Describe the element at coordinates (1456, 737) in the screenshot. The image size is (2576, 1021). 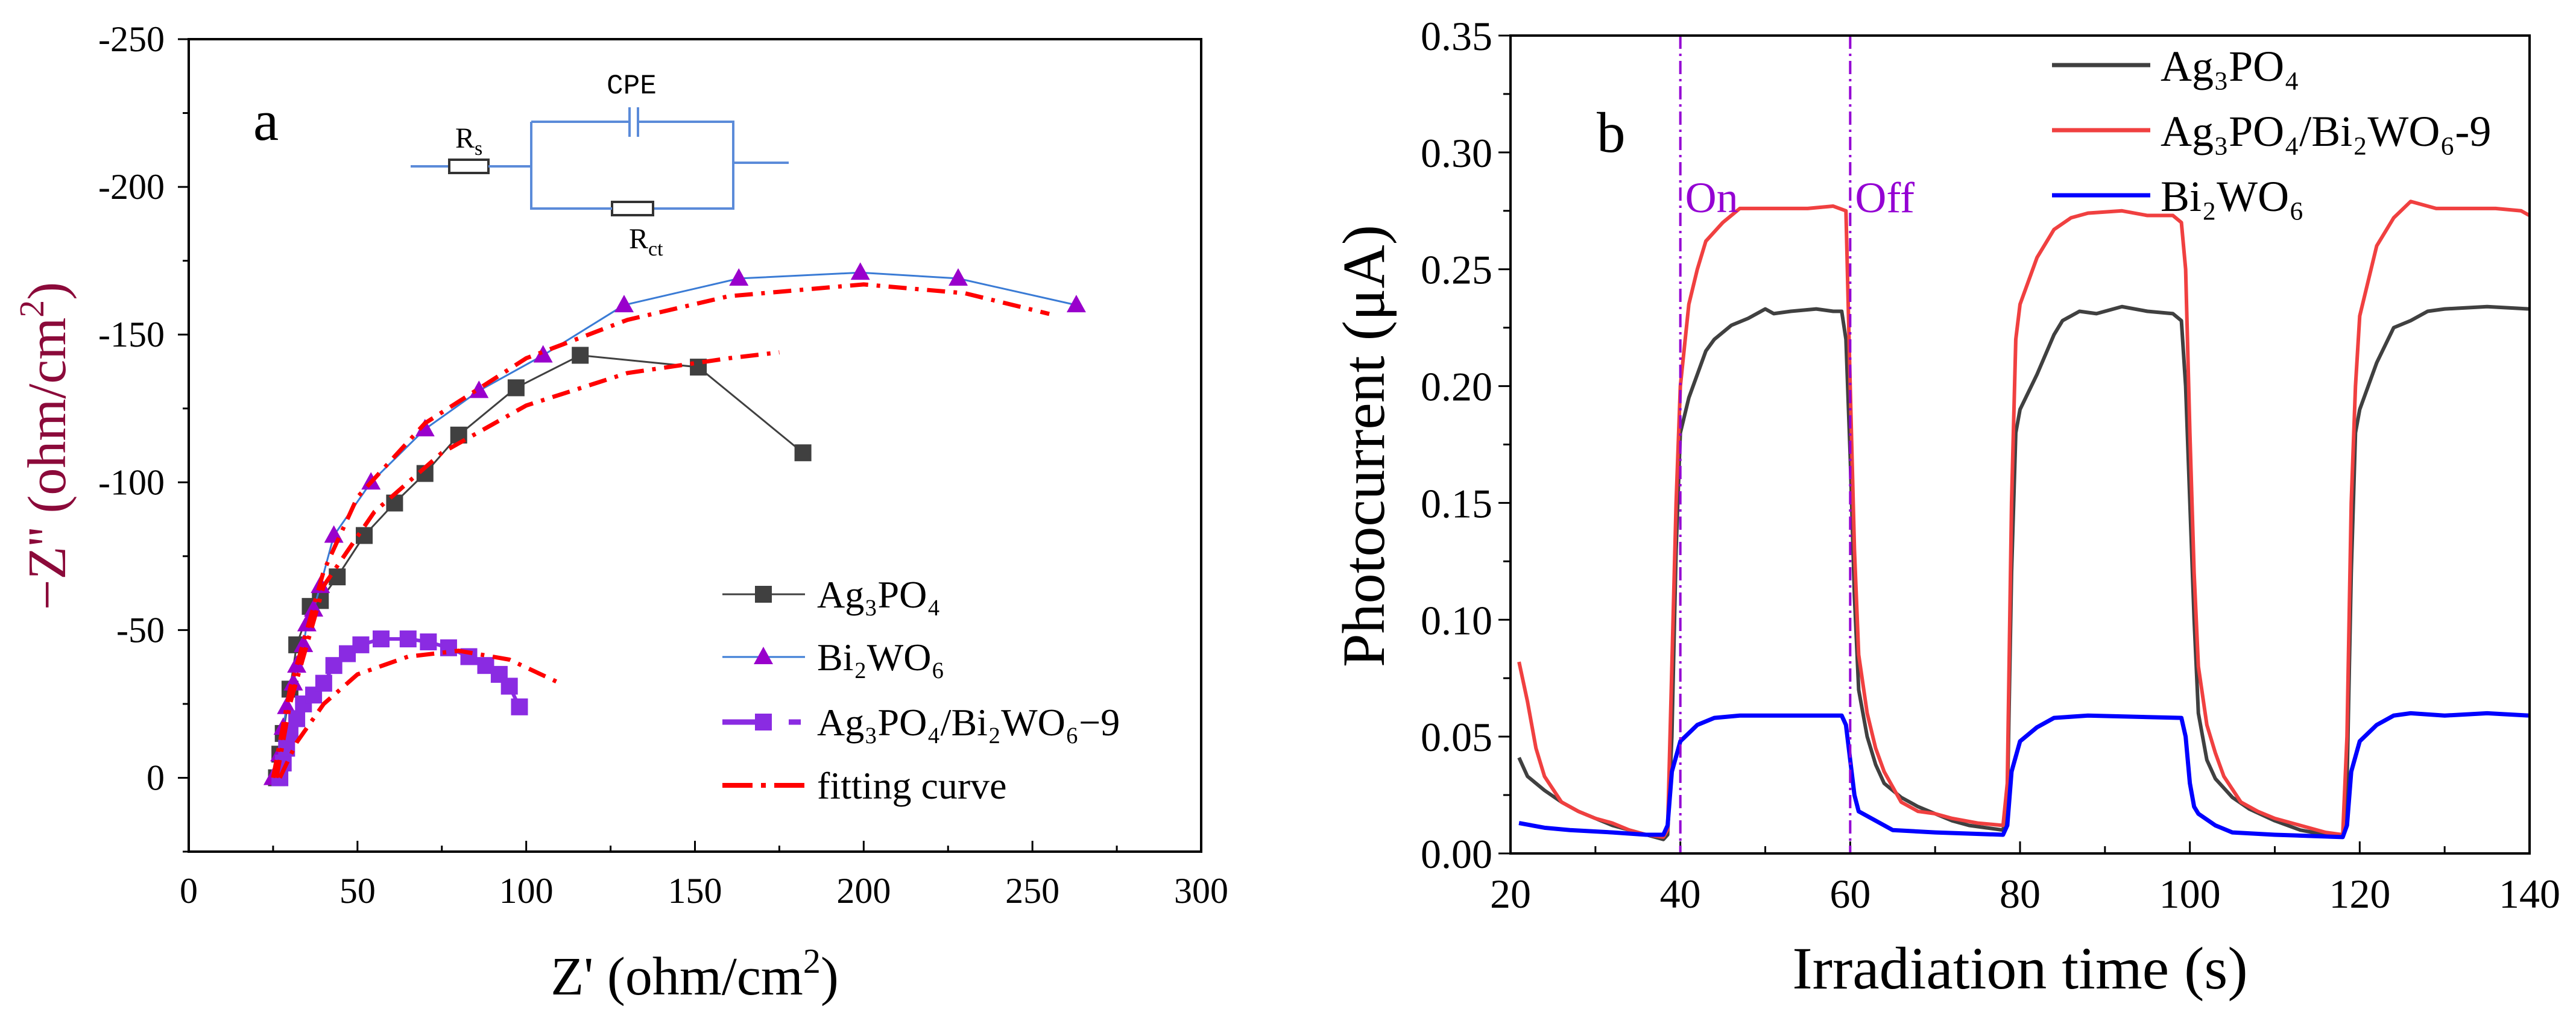
I see `y-tick-label: 0.05` at that location.